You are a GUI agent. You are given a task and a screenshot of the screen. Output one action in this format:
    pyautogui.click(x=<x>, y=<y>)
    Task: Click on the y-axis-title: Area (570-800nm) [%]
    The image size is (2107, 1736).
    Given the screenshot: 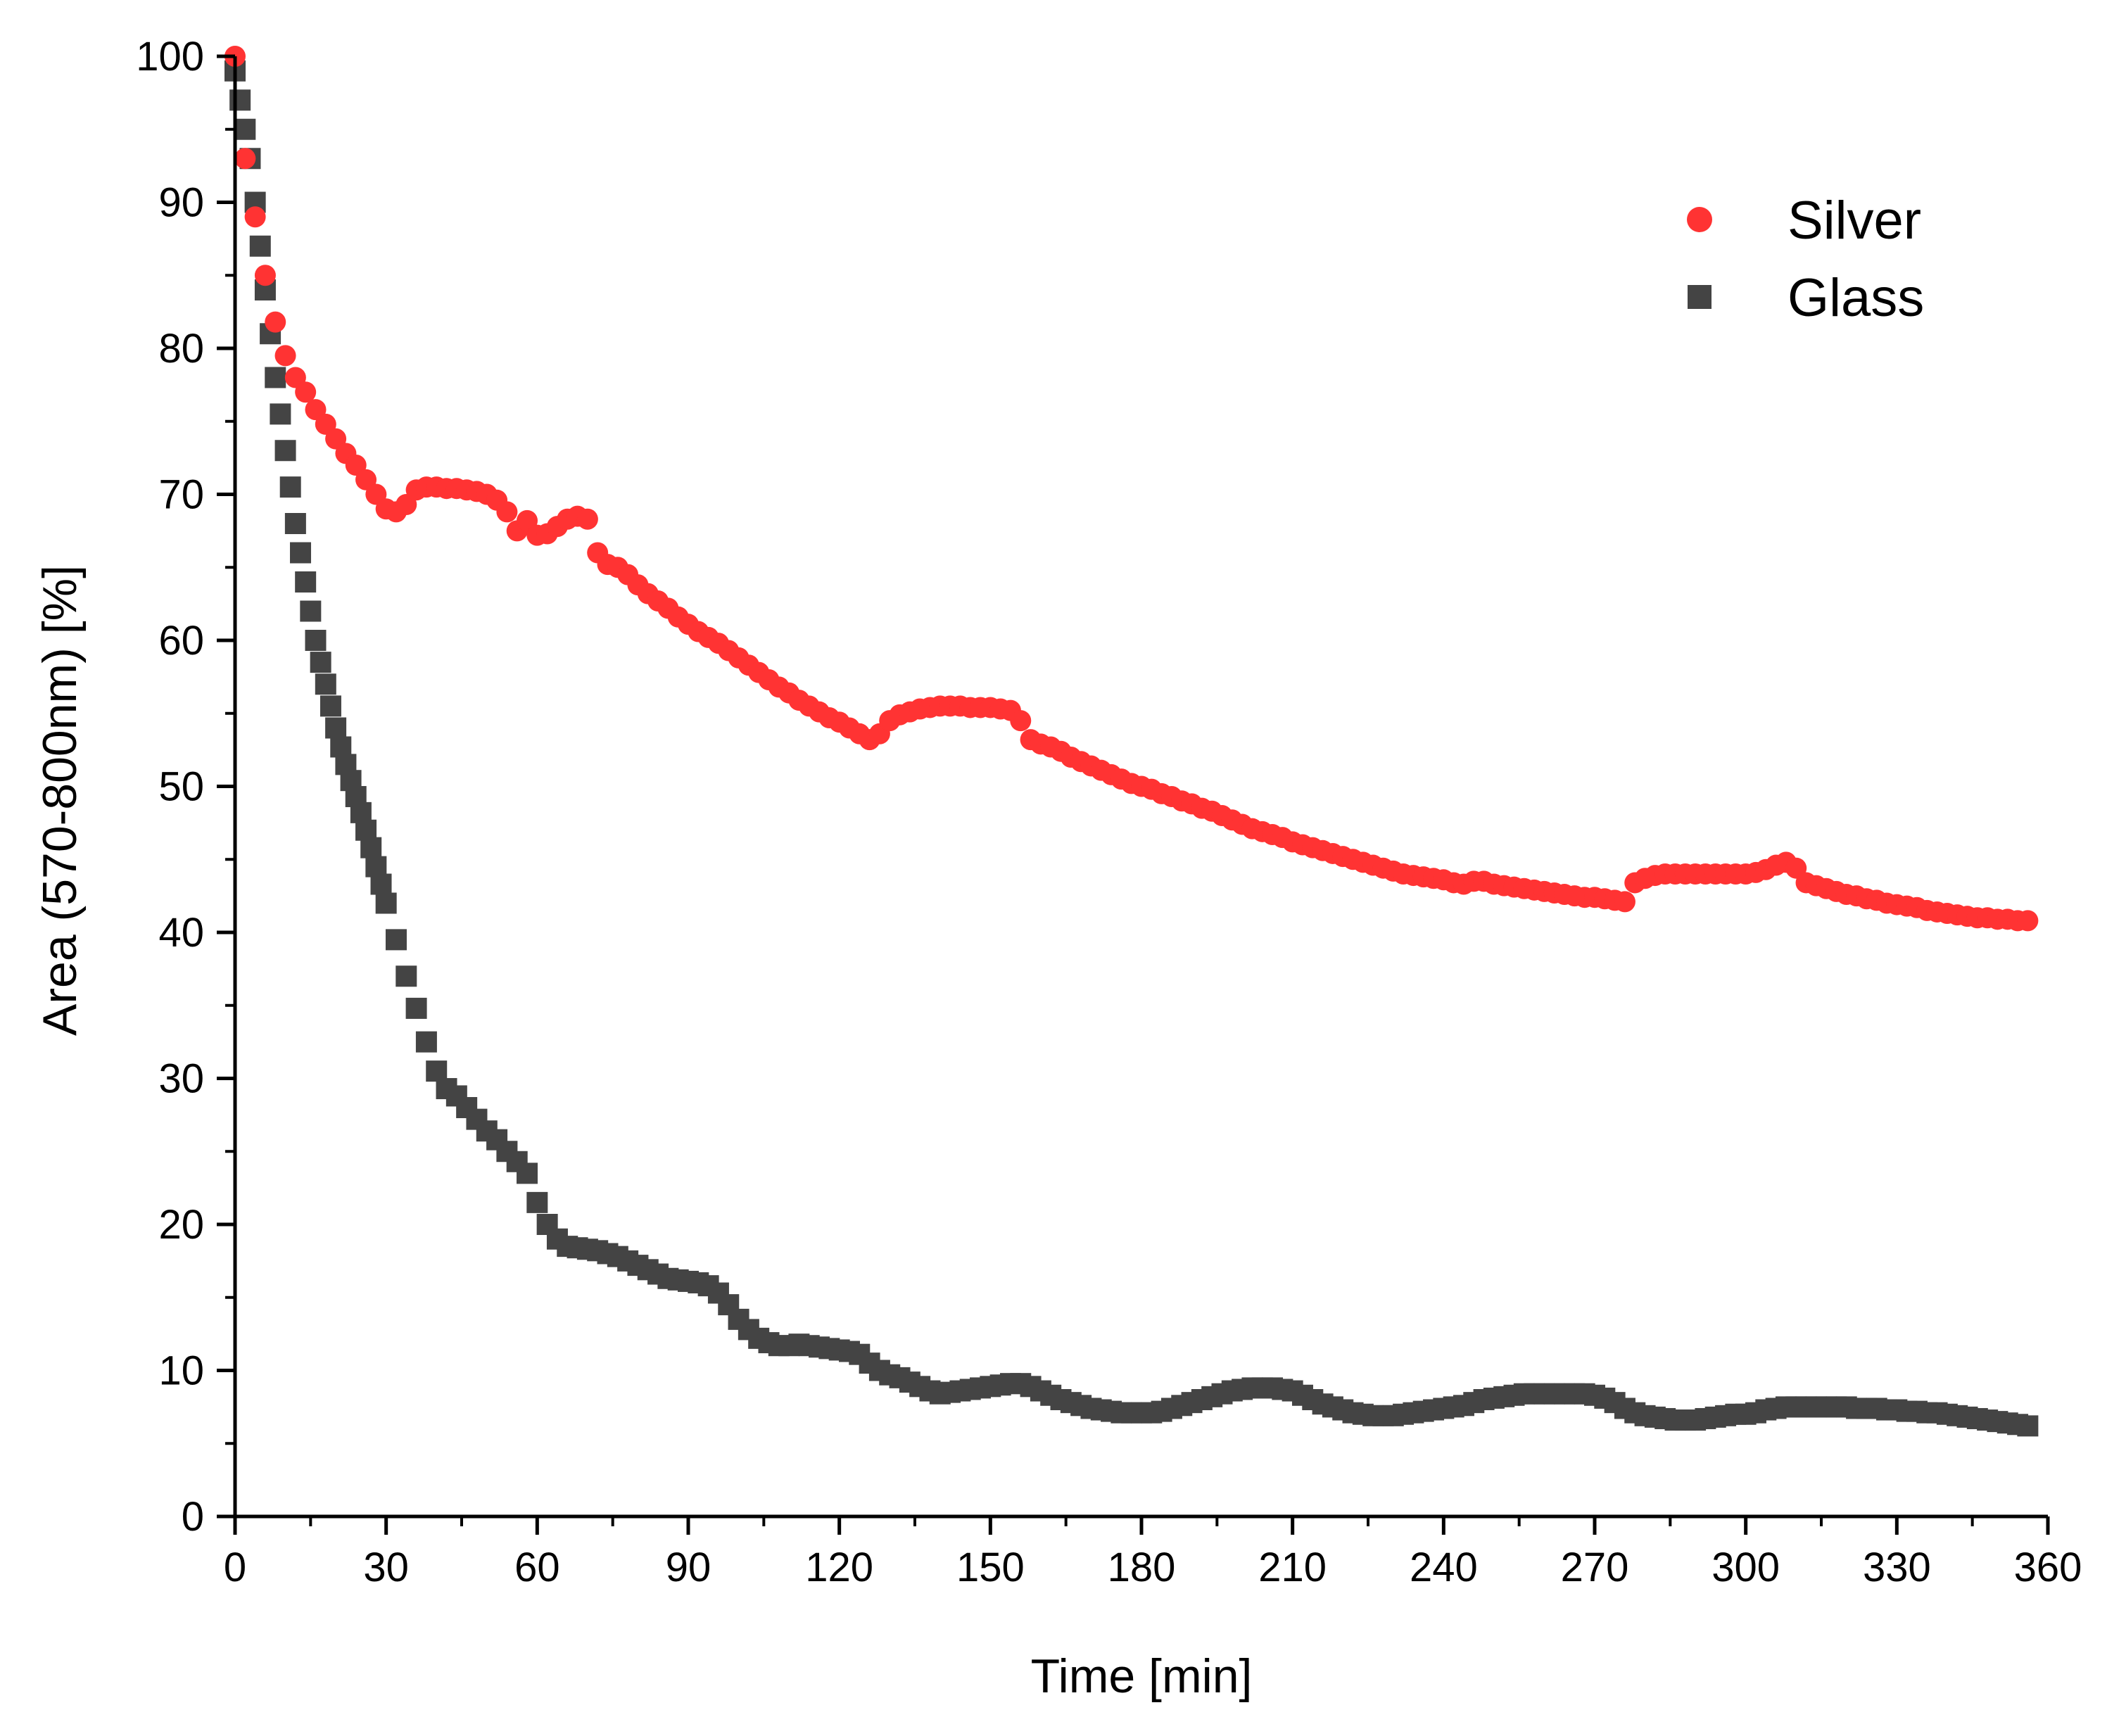 What is the action you would take?
    pyautogui.click(x=60, y=800)
    